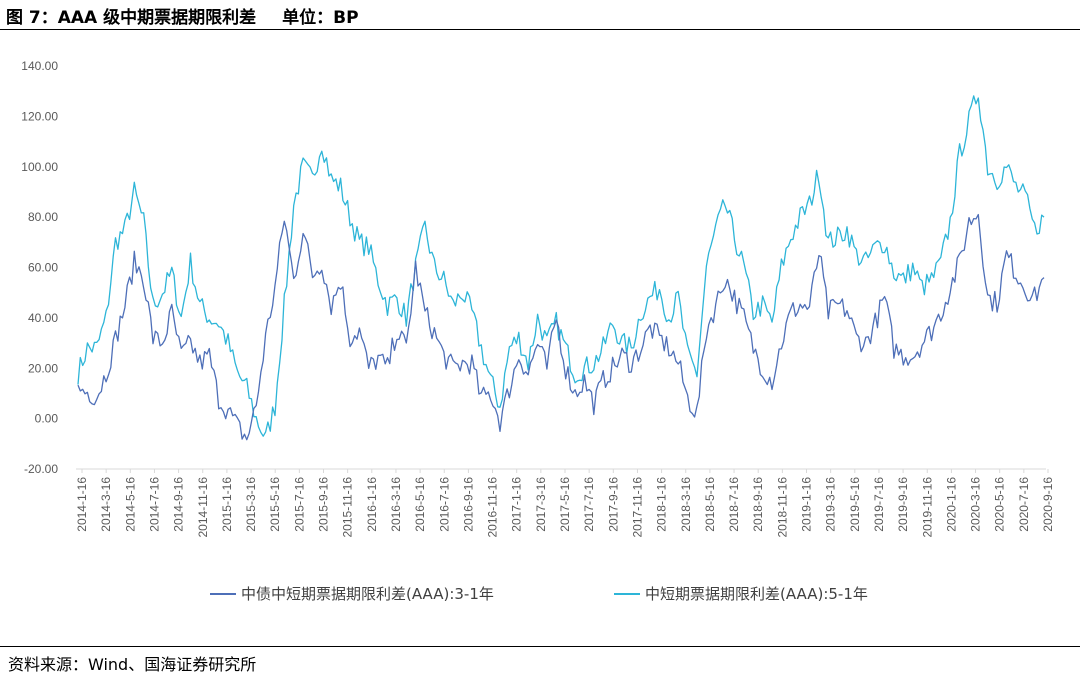 Image resolution: width=1080 pixels, height=683 pixels. Describe the element at coordinates (43, 268) in the screenshot. I see `y-tick-label: 60.00` at that location.